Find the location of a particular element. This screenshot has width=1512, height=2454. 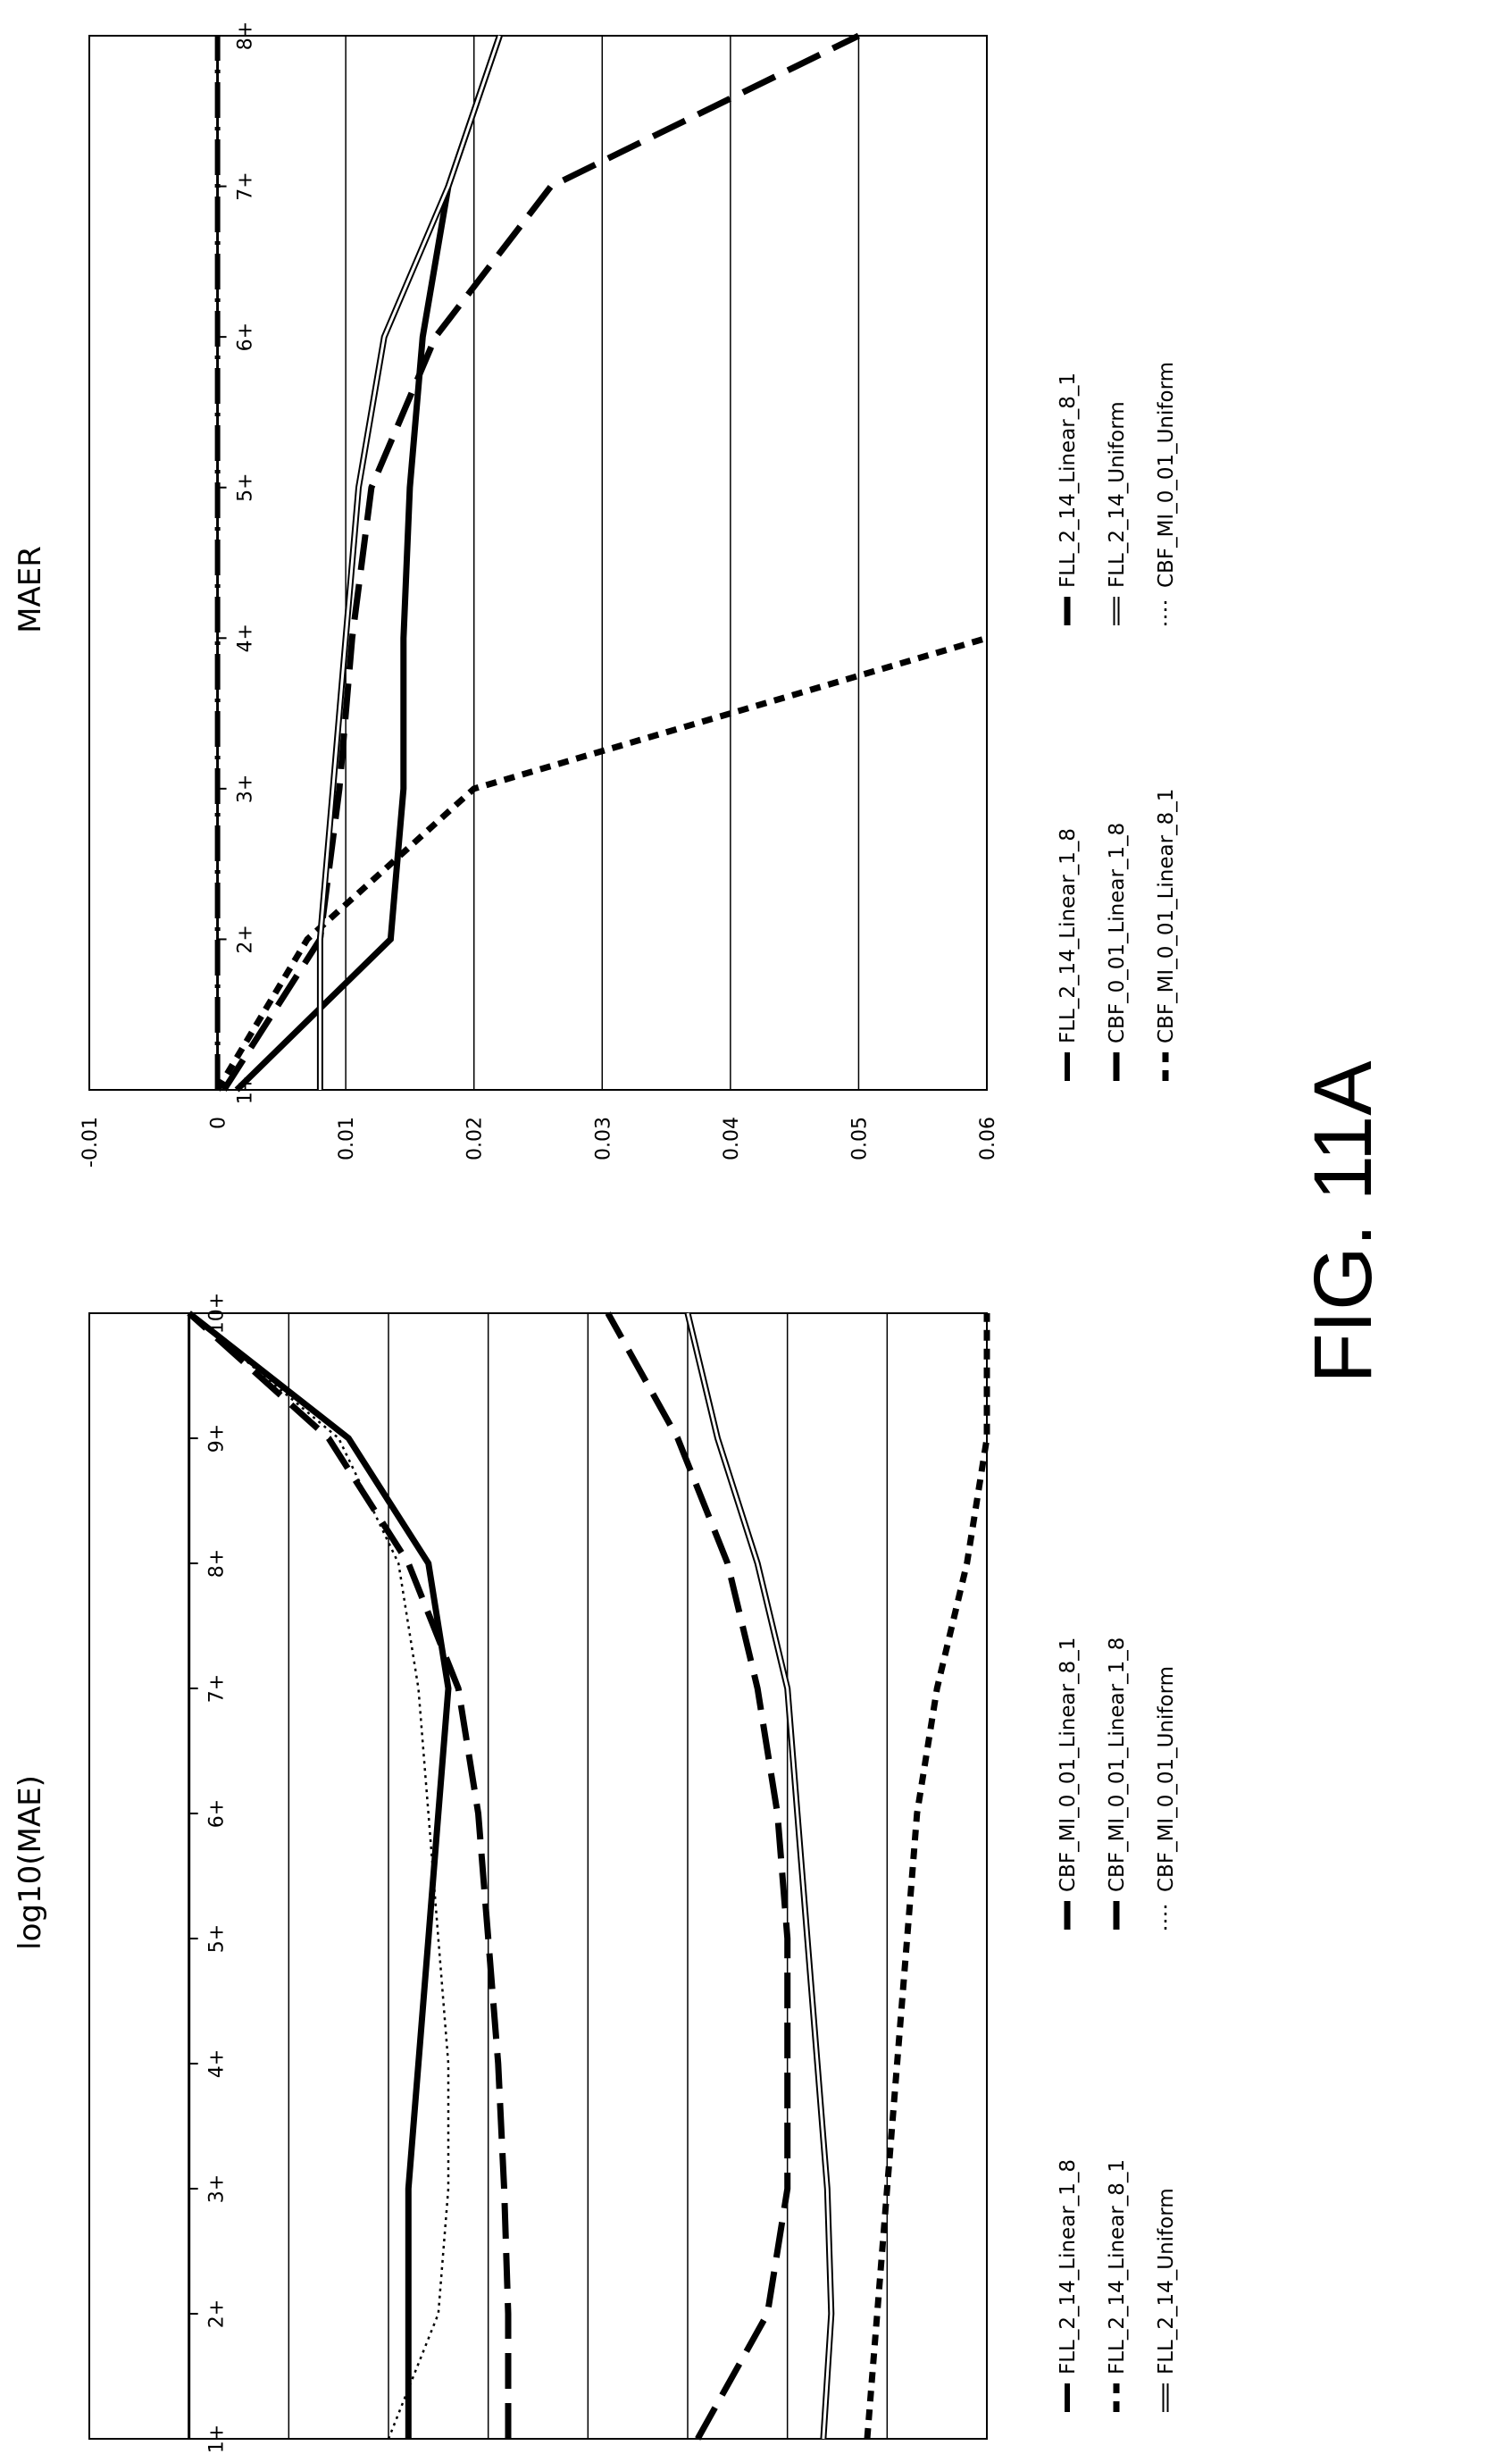

y-tick-label: 0.02 is located at coordinates (475, 1138).